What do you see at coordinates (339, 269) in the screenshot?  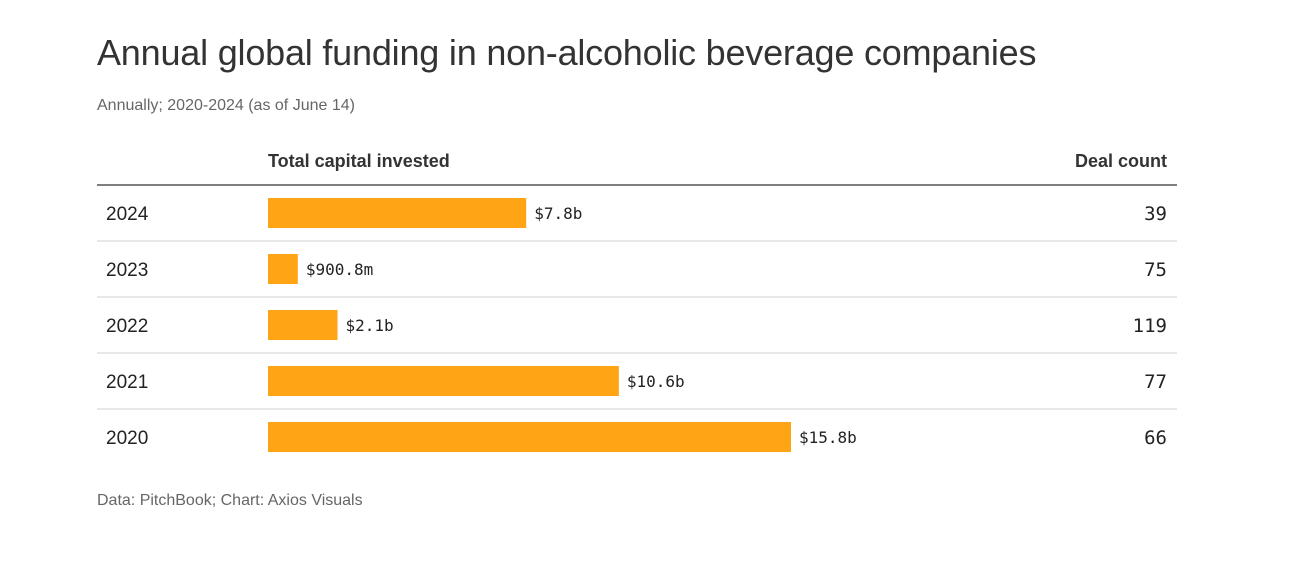 I see `value-label: $900.8m` at bounding box center [339, 269].